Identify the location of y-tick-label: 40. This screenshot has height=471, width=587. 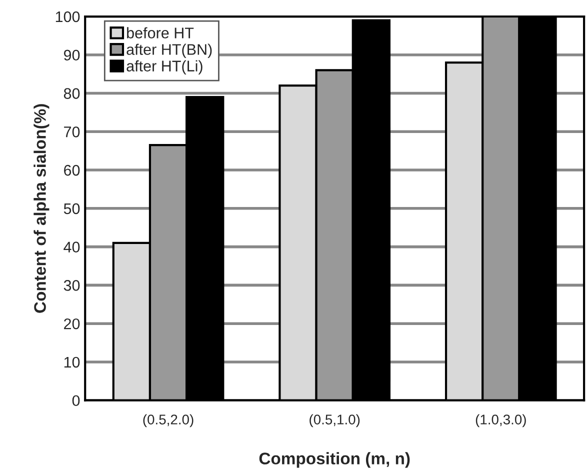
(72, 247).